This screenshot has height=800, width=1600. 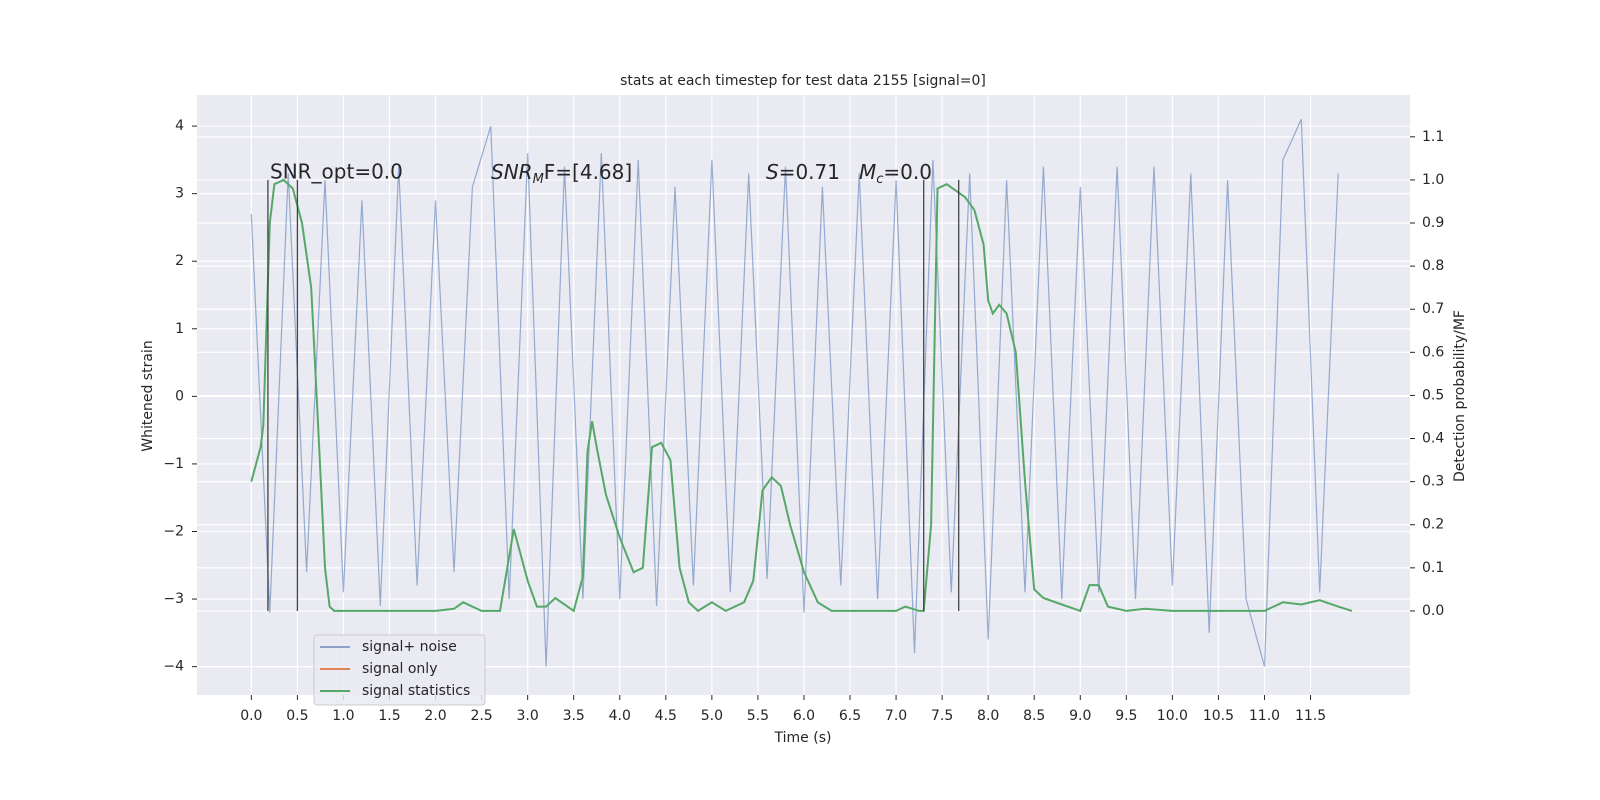 What do you see at coordinates (772, 172) in the screenshot?
I see `annotation-part: S` at bounding box center [772, 172].